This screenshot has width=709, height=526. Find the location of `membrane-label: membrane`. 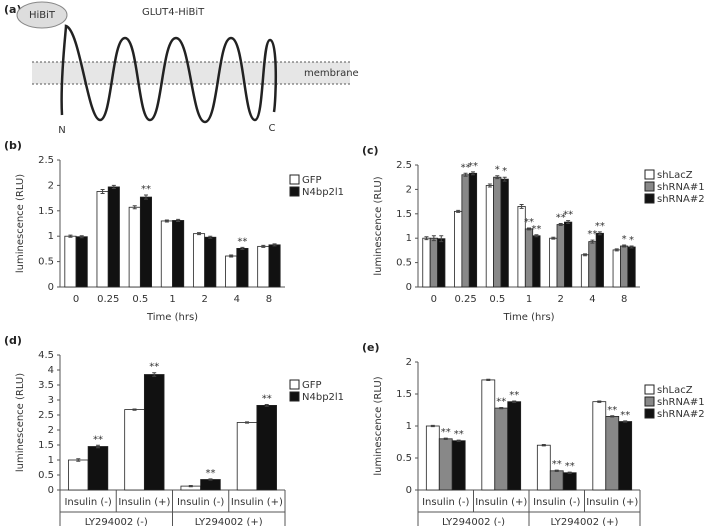

membrane-label: membrane is located at coordinates (331, 73).